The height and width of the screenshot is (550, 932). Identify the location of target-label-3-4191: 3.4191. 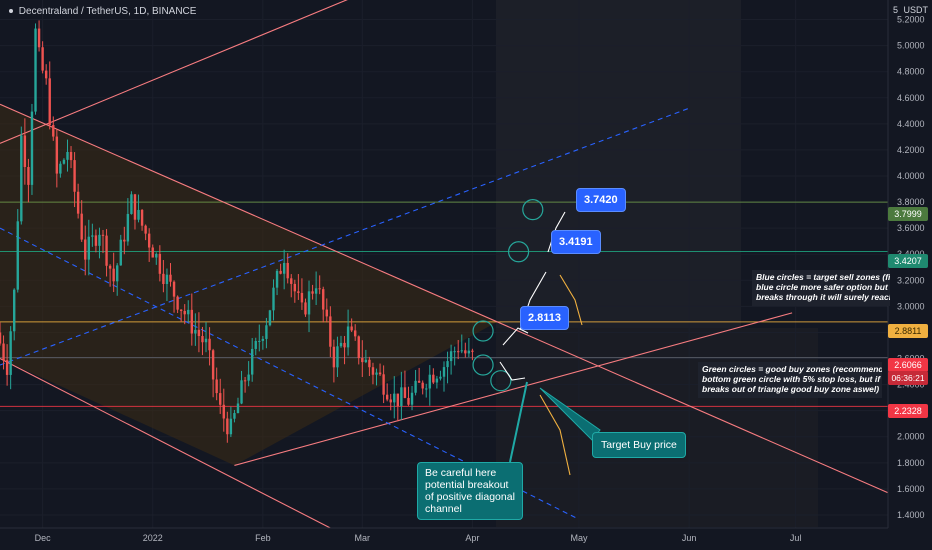
(576, 242).